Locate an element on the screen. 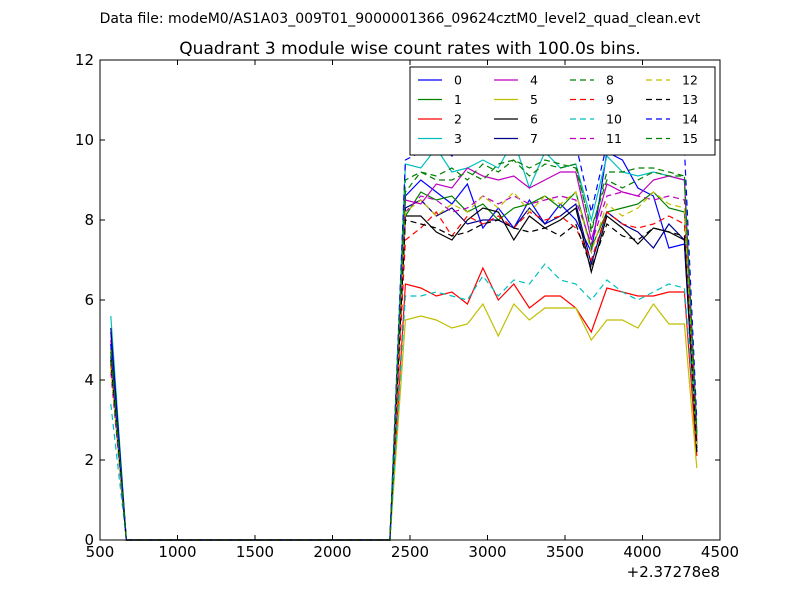 This screenshot has height=600, width=800. x-offset-label: +2.37278e8 is located at coordinates (673, 572).